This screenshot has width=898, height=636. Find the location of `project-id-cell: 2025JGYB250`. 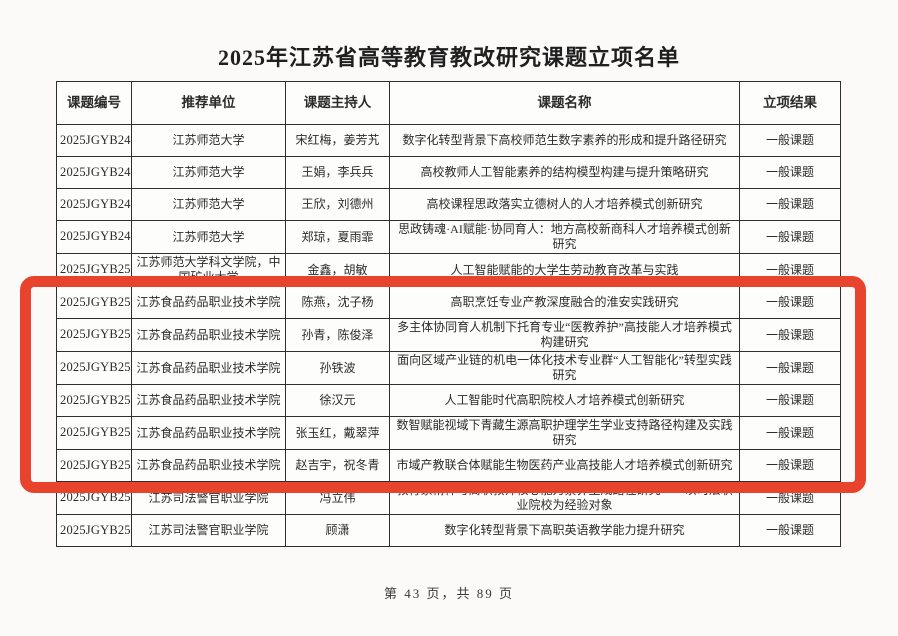

project-id-cell: 2025JGYB250 is located at coordinates (94, 270).